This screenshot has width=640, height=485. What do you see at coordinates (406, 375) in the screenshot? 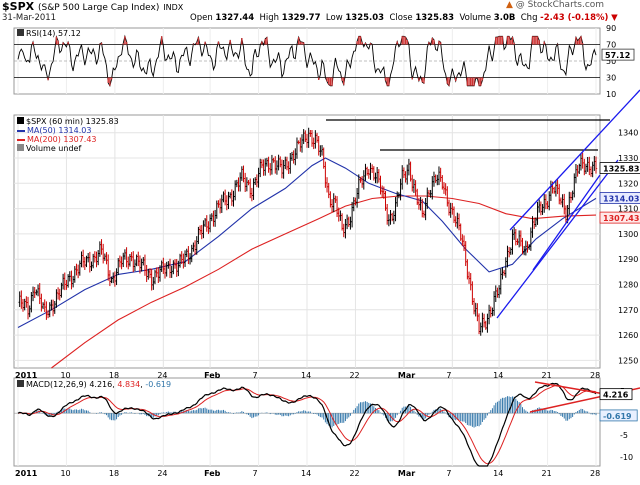
I see `price-x-tick-label: Mar` at bounding box center [406, 375].